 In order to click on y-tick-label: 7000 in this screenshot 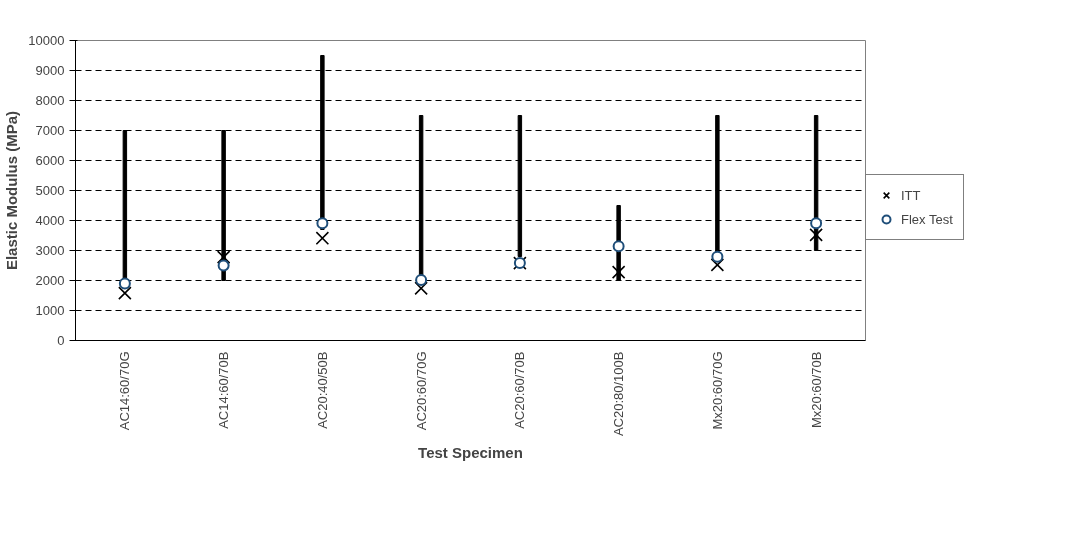, I will do `click(50, 130)`.